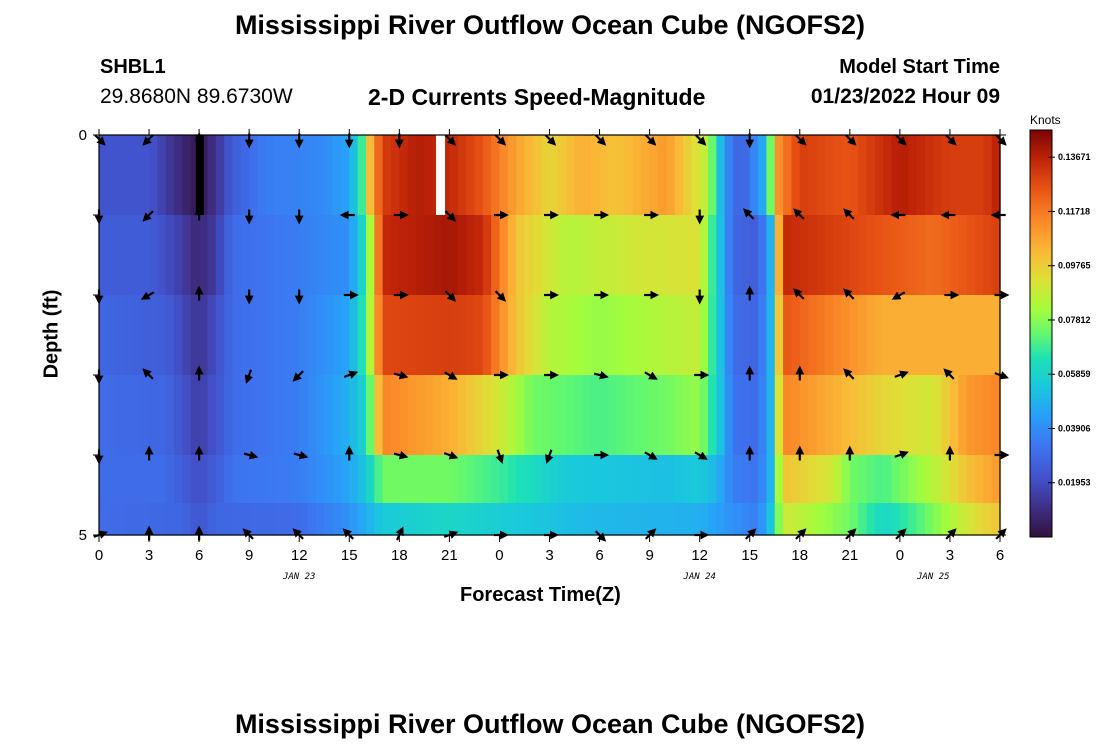  What do you see at coordinates (699, 555) in the screenshot?
I see `x-tick-label: 12` at bounding box center [699, 555].